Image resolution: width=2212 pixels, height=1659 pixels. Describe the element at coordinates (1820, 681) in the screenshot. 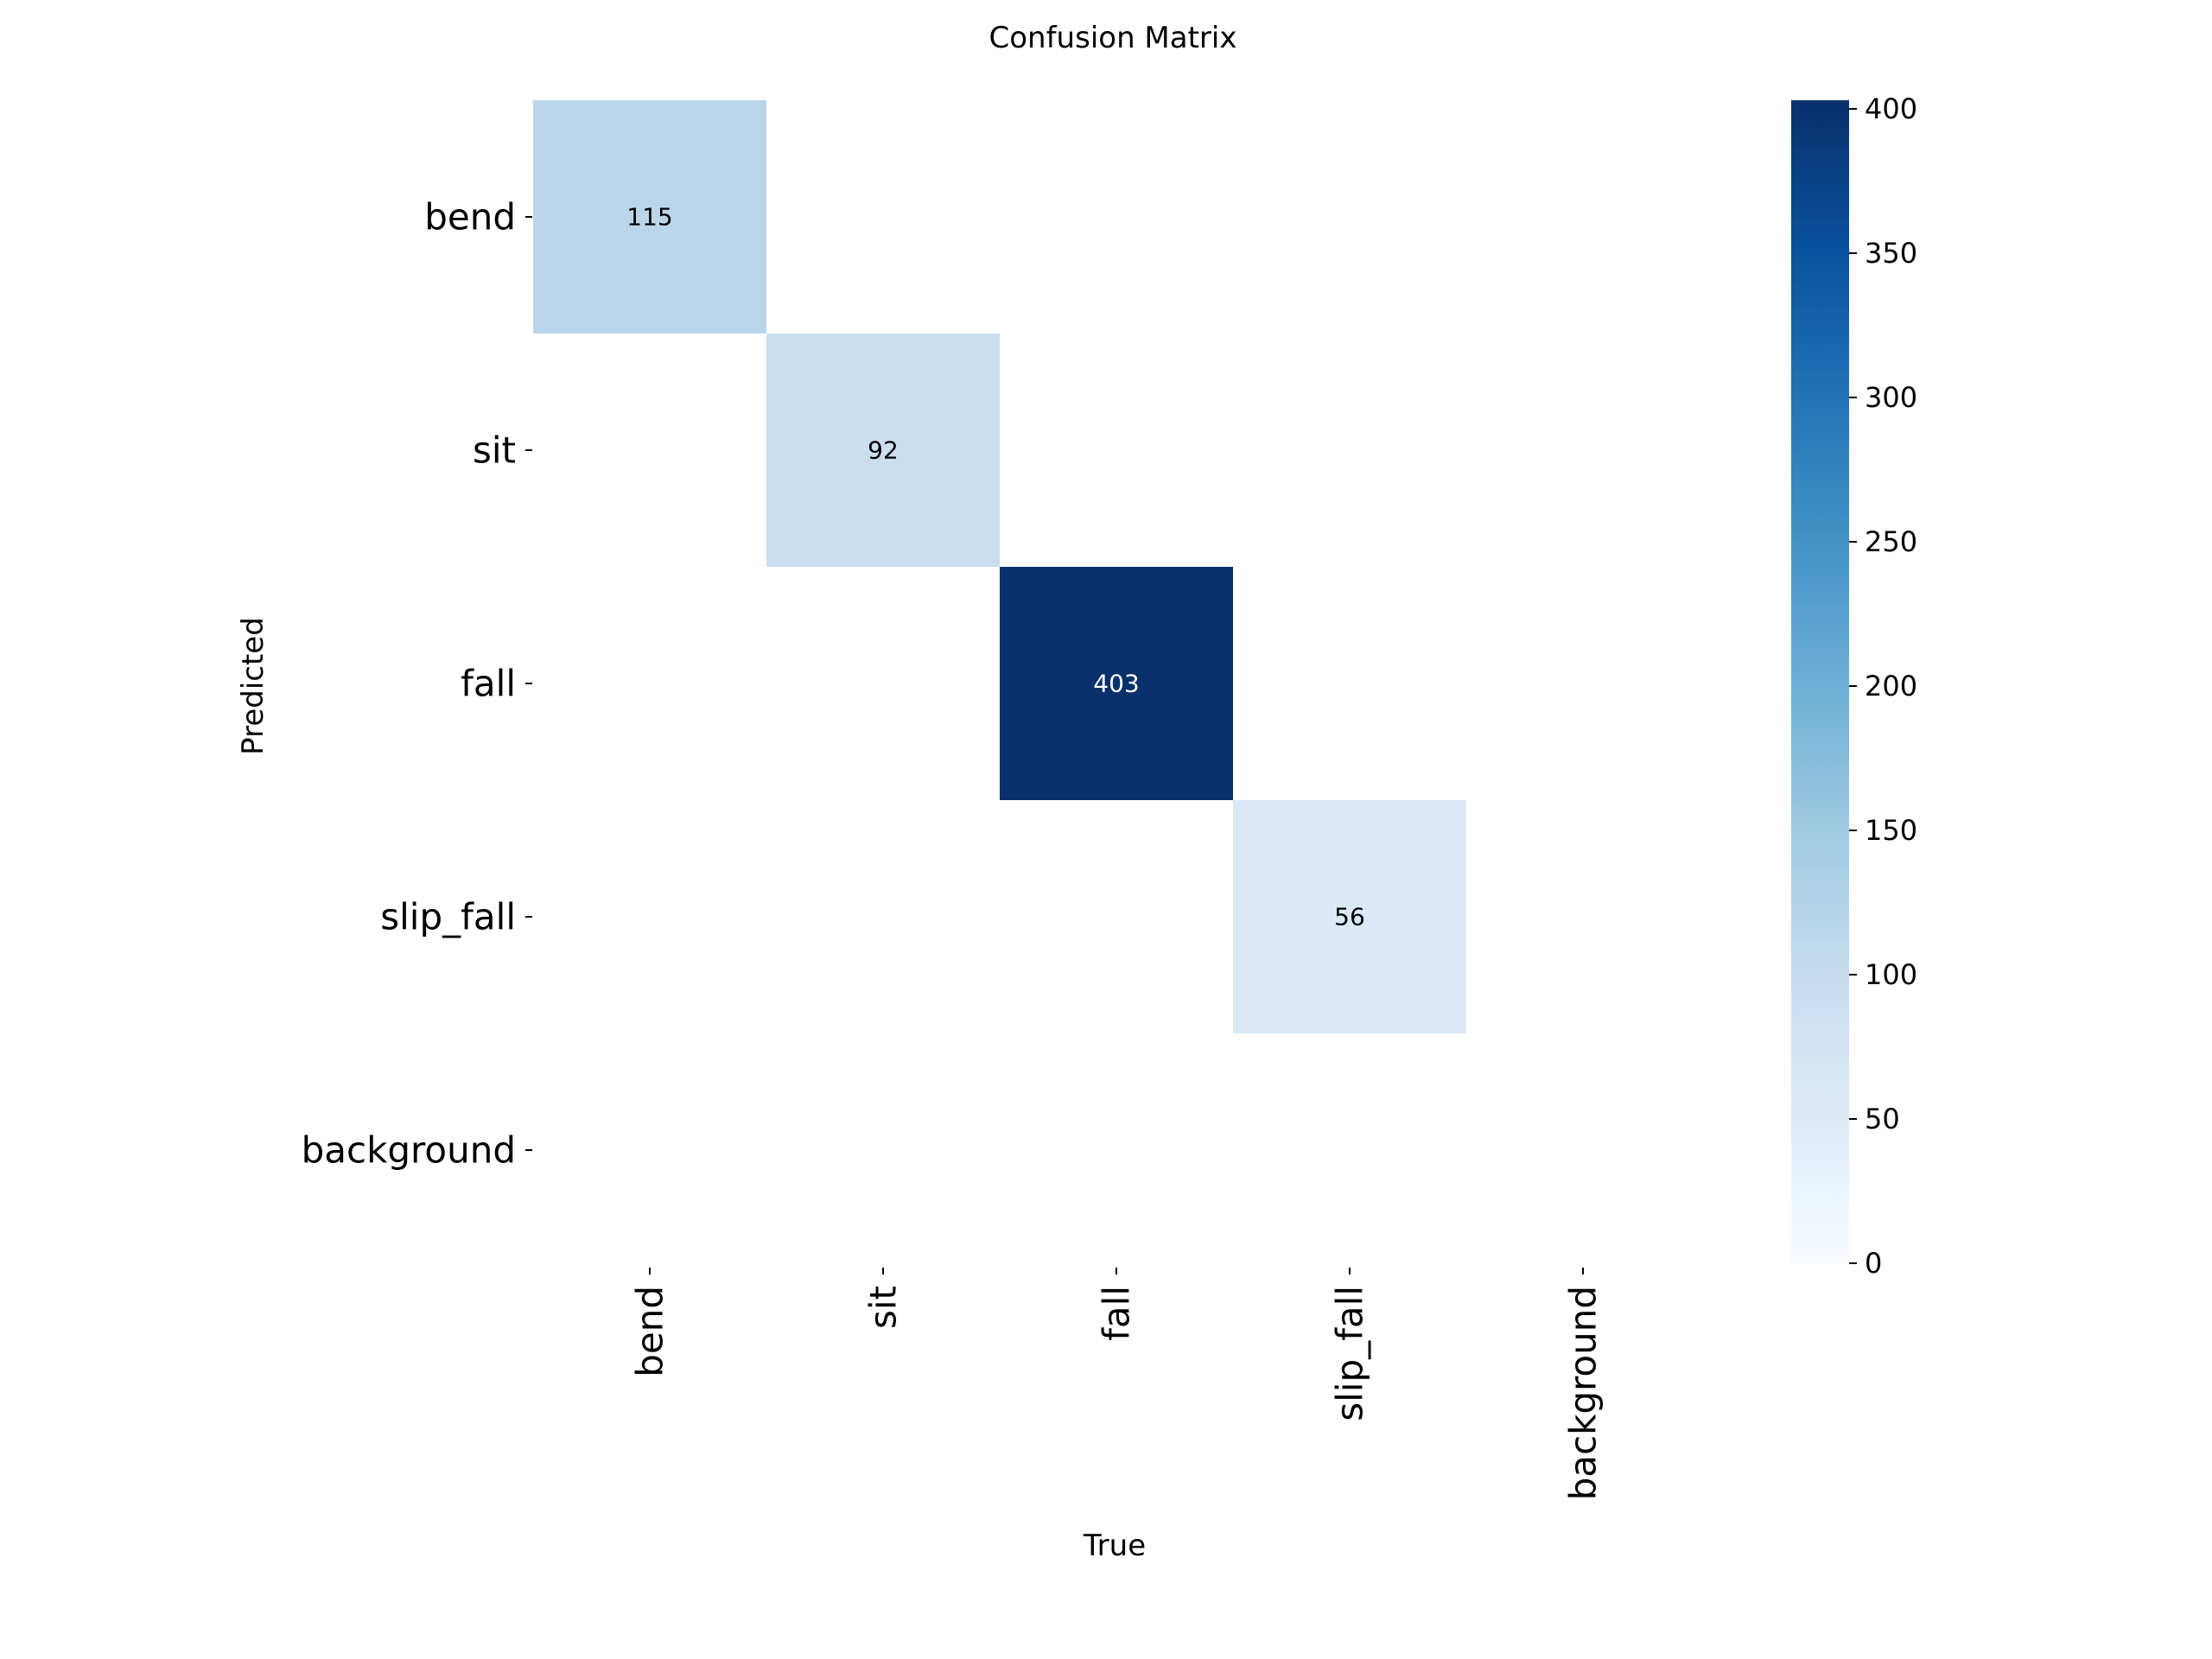

I see `colorbar` at that location.